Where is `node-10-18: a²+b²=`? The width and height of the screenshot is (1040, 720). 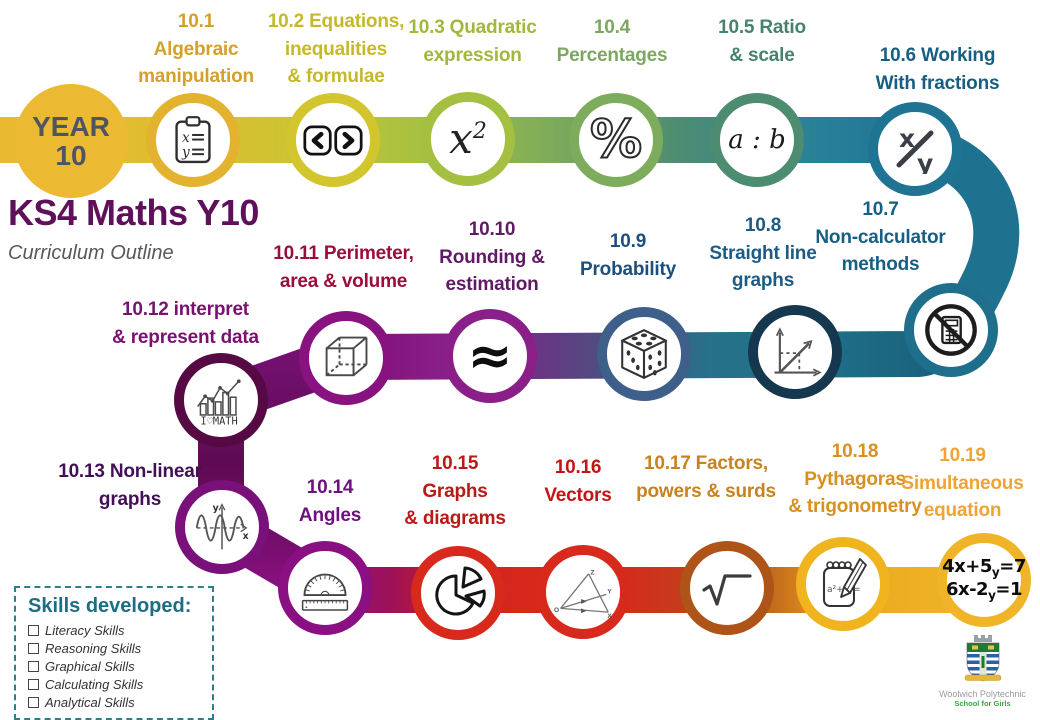
node-10-18: a²+b²= is located at coordinates (843, 584).